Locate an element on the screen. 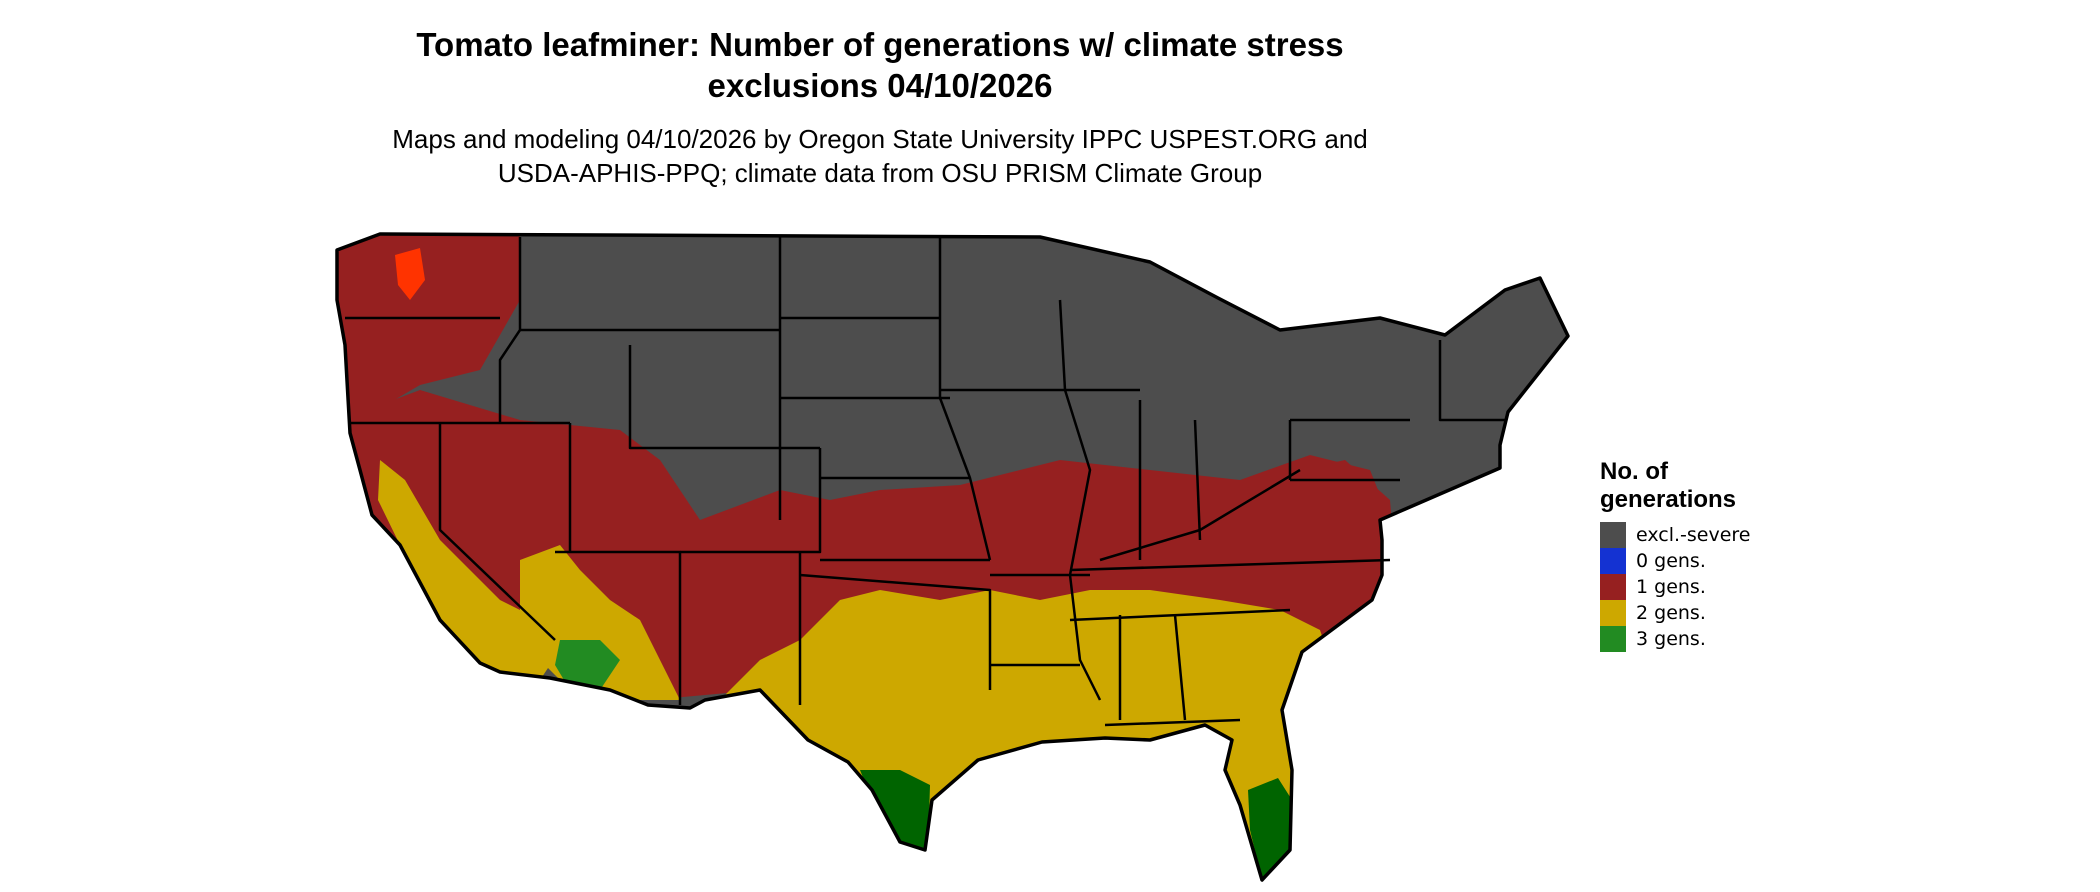 The image size is (2100, 892). legend-item: 2 gens. is located at coordinates (1700, 613).